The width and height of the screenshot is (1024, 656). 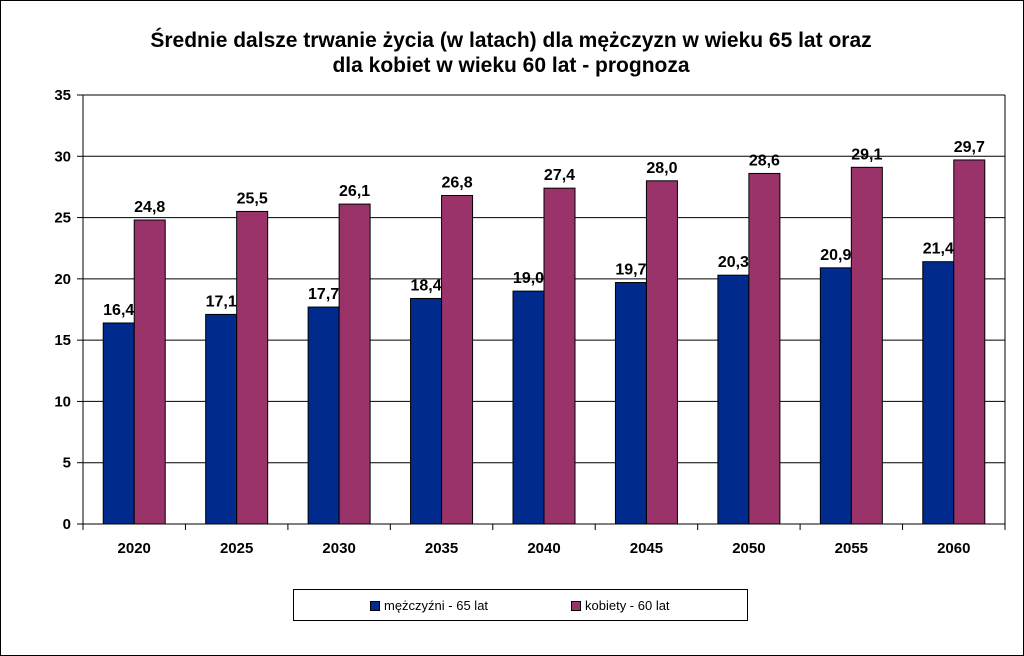 What do you see at coordinates (559, 356) in the screenshot?
I see `bar-women-2040` at bounding box center [559, 356].